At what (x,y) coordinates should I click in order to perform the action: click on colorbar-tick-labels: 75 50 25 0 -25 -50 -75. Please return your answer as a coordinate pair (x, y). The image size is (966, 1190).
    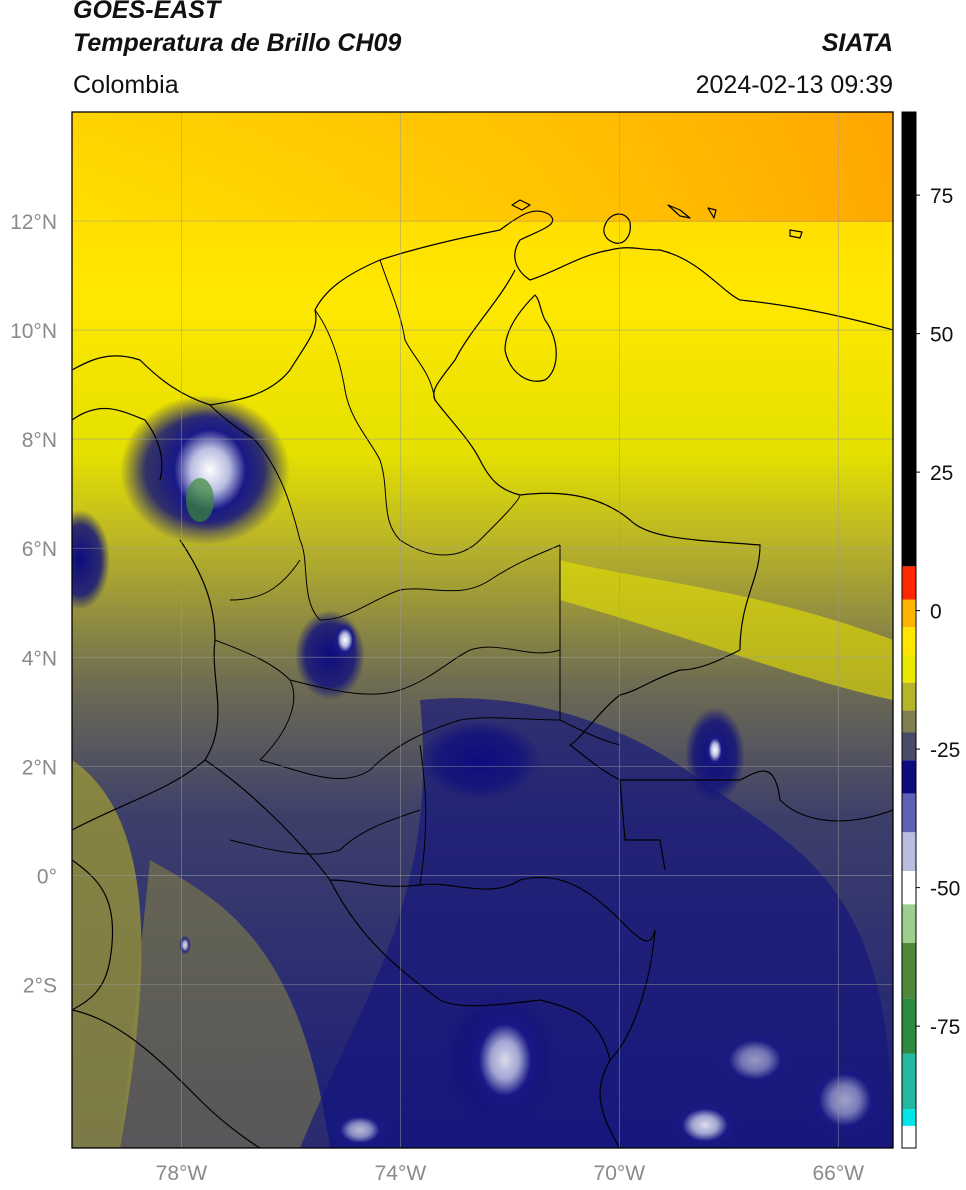
    Looking at the image, I should click on (938, 612).